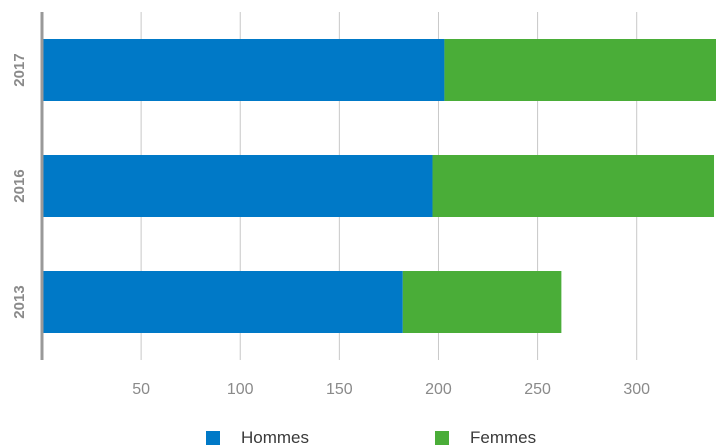 The width and height of the screenshot is (716, 447). I want to click on bar-hommes-2017, so click(243, 70).